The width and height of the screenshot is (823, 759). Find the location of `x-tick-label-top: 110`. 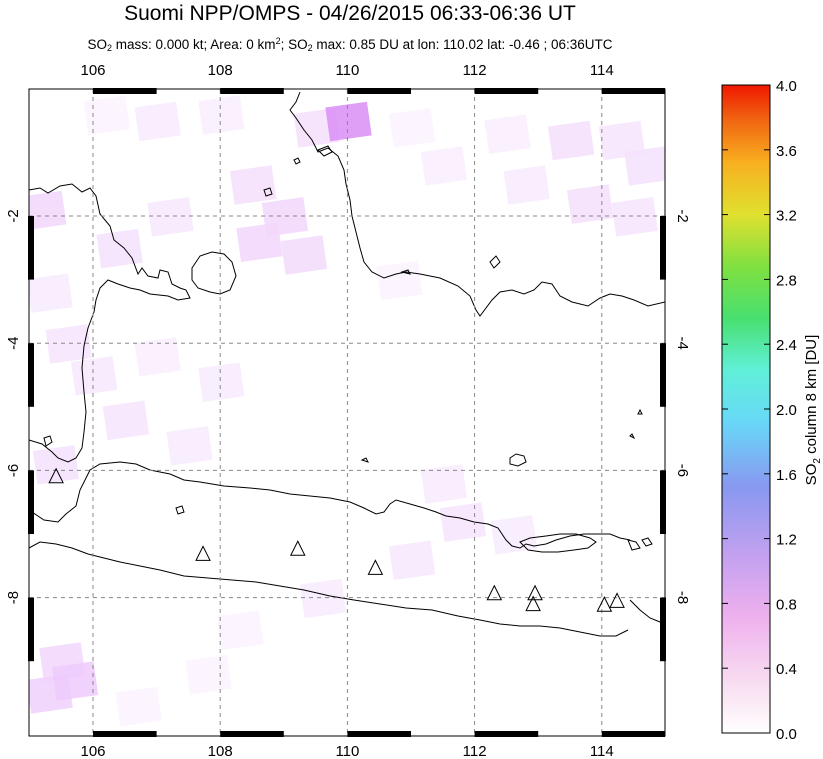

x-tick-label-top: 110 is located at coordinates (347, 70).